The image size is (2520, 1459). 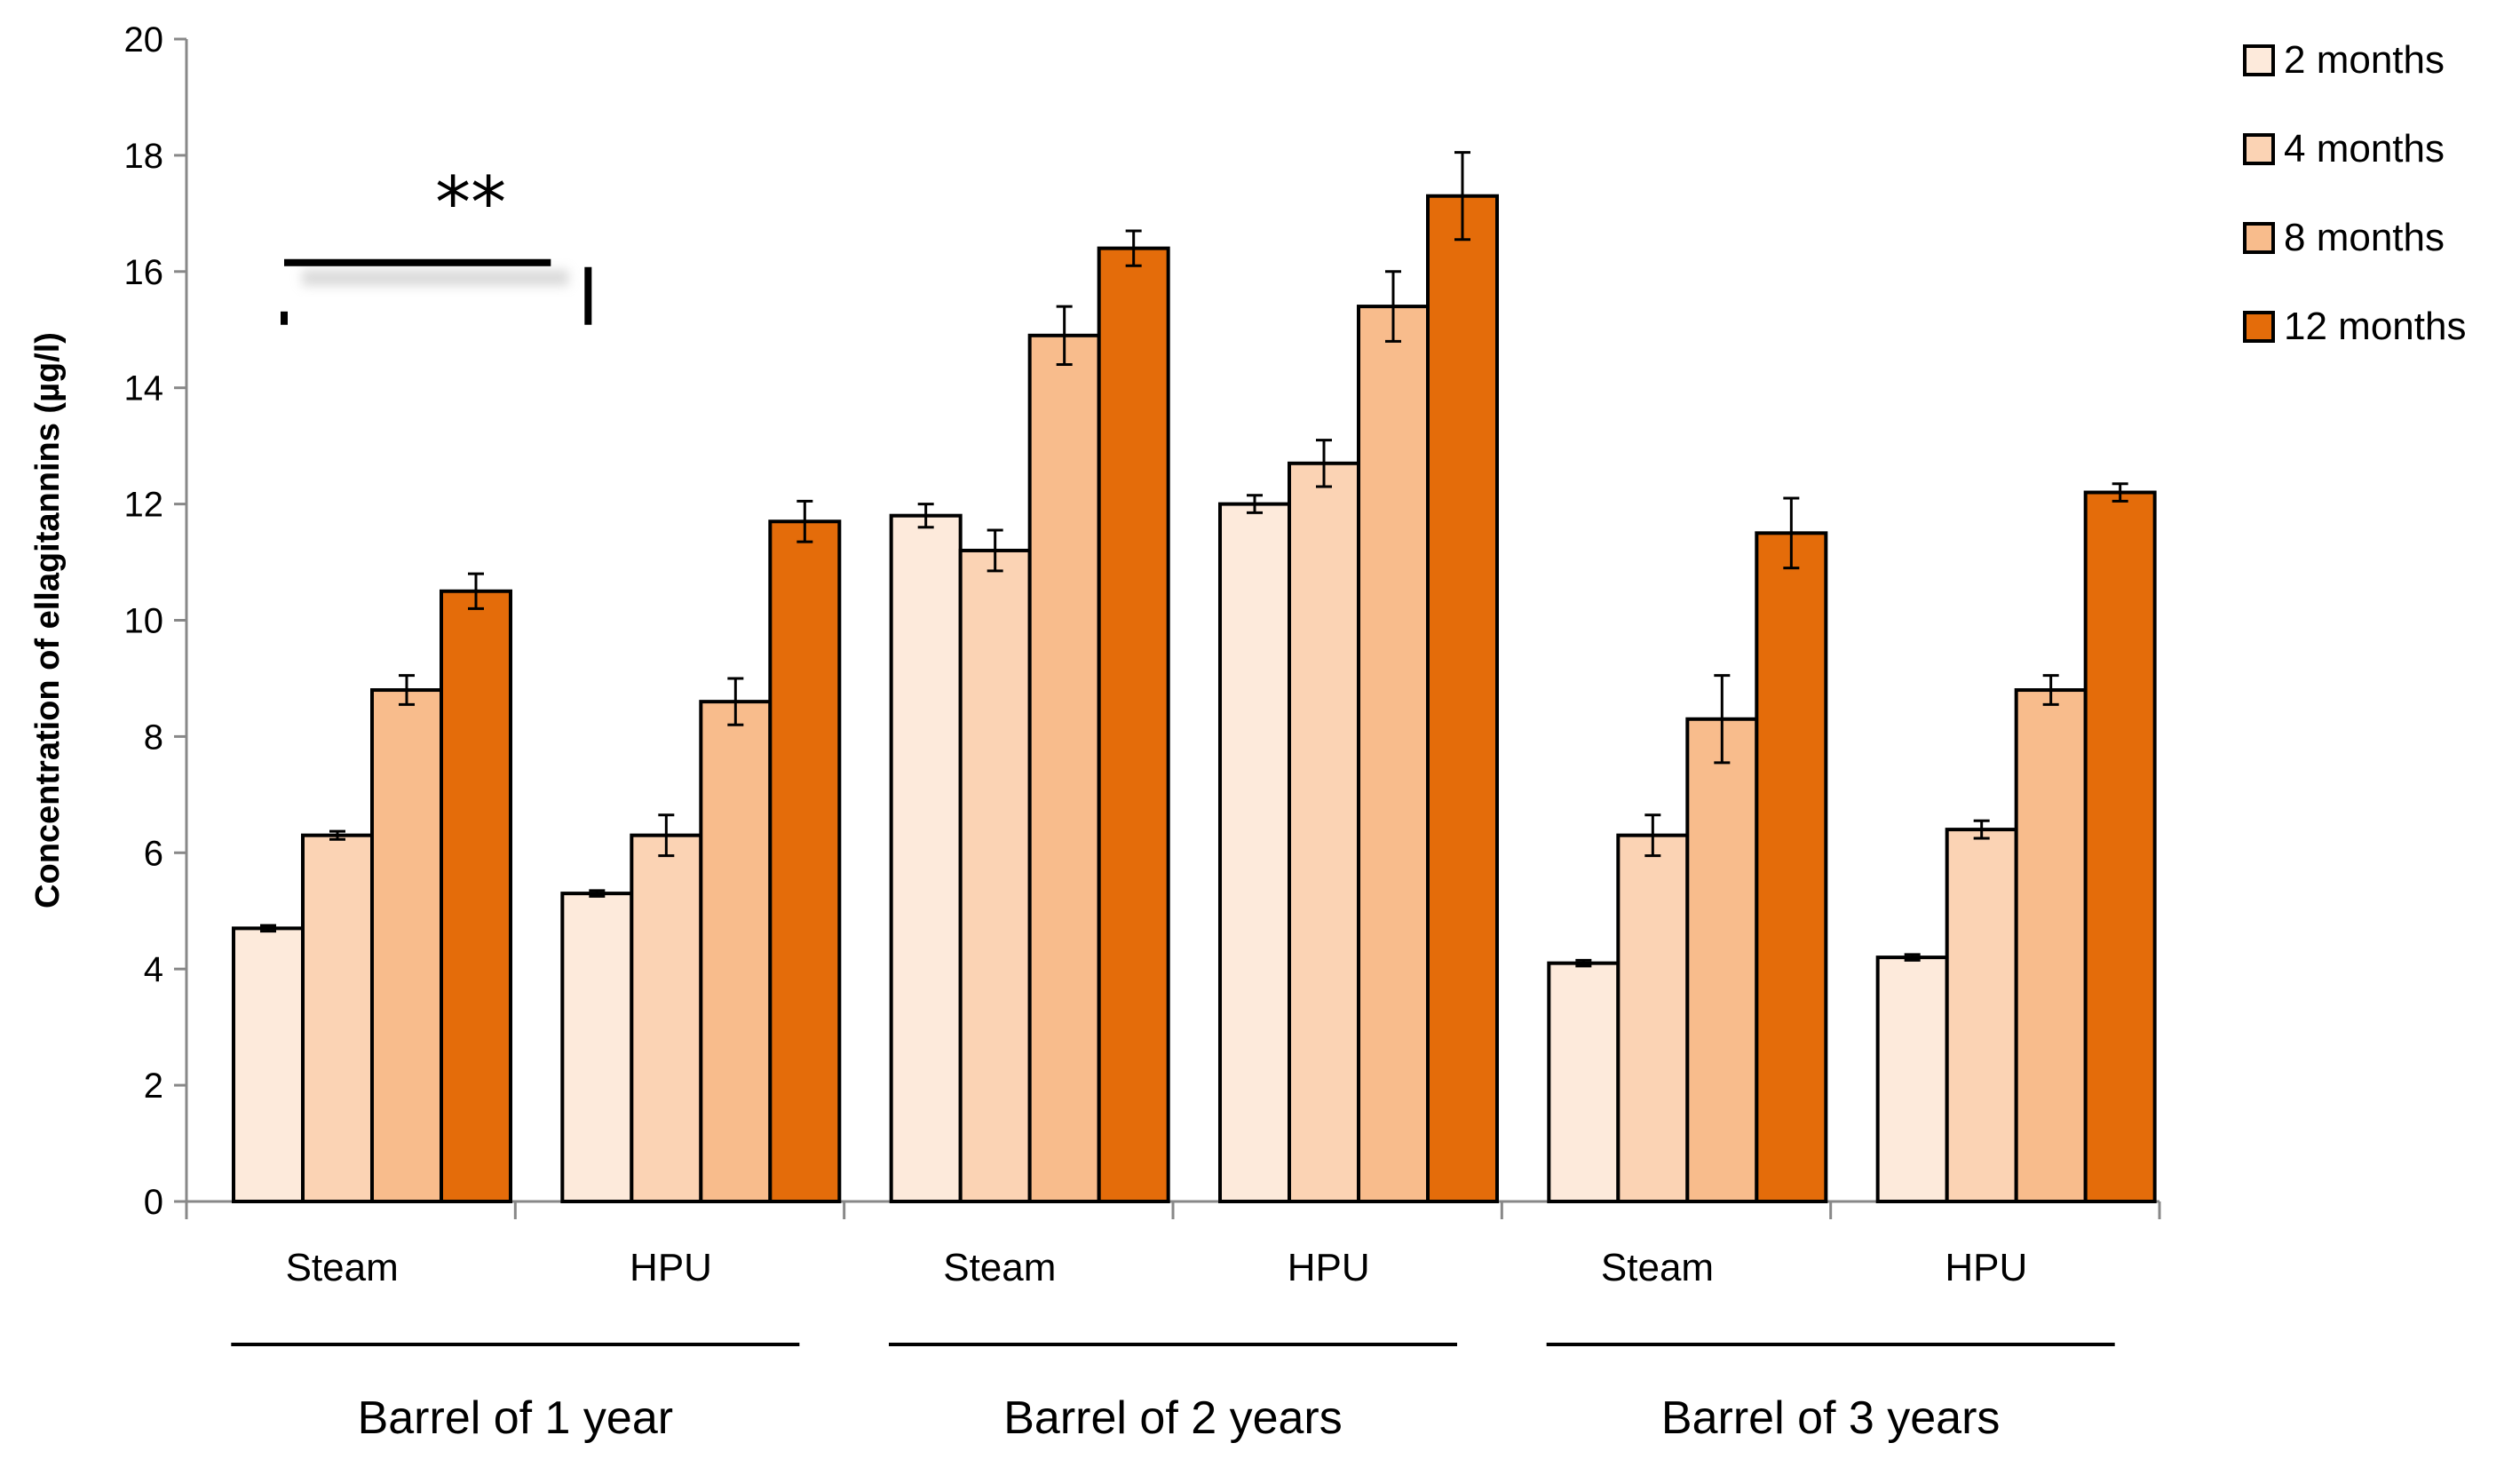 What do you see at coordinates (1173, 1418) in the screenshot?
I see `group-label: Barrel of 2 years` at bounding box center [1173, 1418].